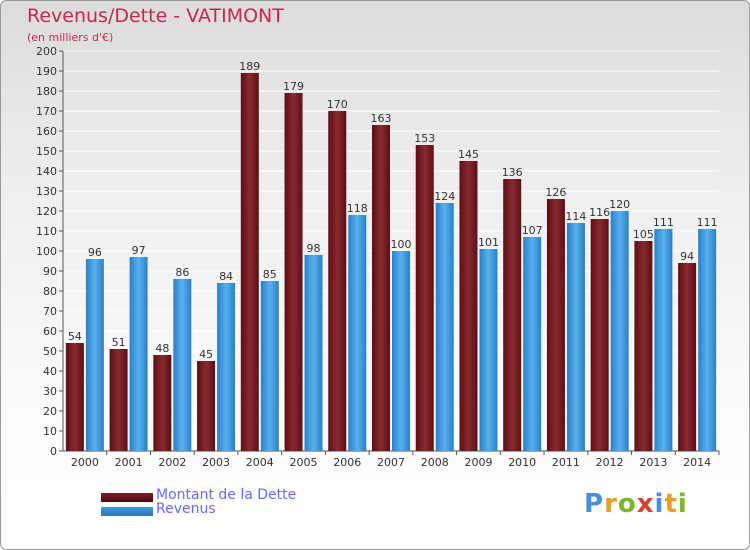  I want to click on data-label: 116, so click(599, 212).